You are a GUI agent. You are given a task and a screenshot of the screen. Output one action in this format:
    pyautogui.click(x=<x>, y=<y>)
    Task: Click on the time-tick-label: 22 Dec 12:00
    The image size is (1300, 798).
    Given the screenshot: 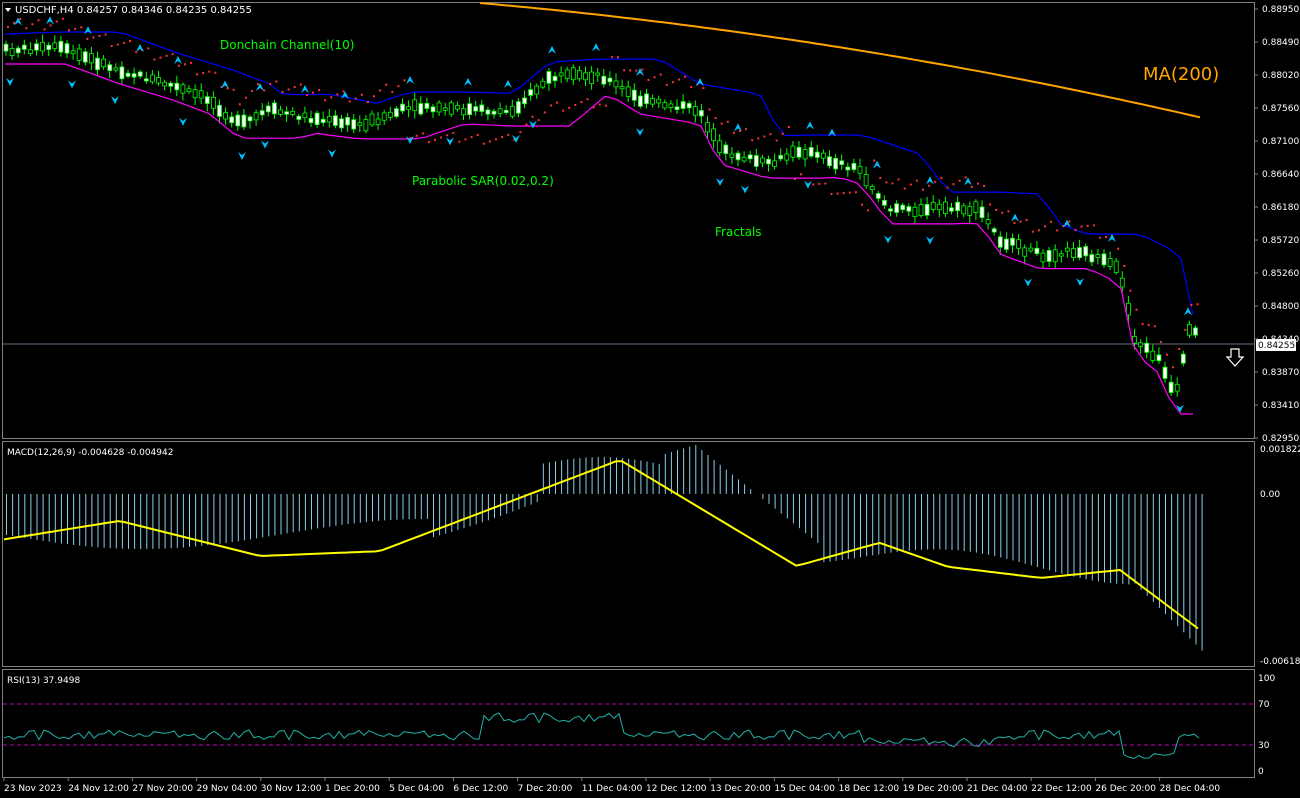 What is the action you would take?
    pyautogui.click(x=1061, y=789)
    